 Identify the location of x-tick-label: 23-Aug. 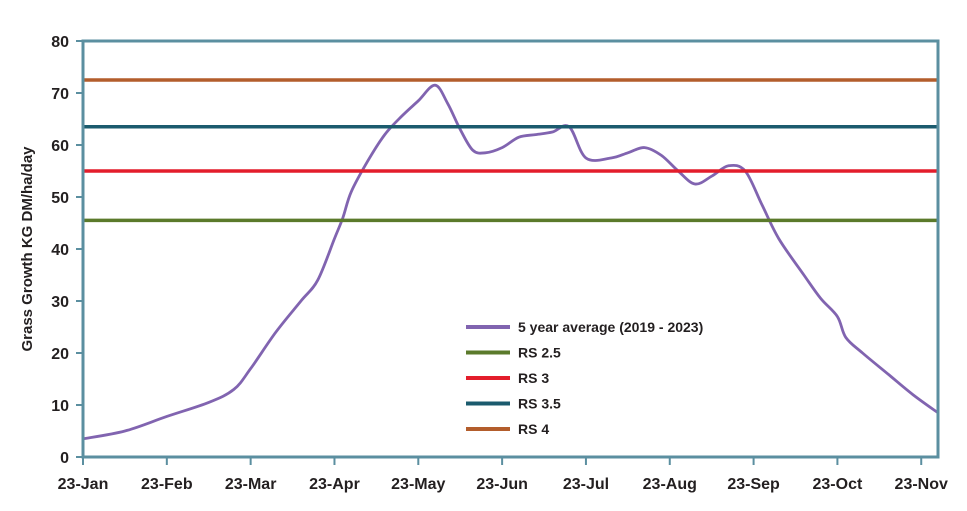
(670, 484).